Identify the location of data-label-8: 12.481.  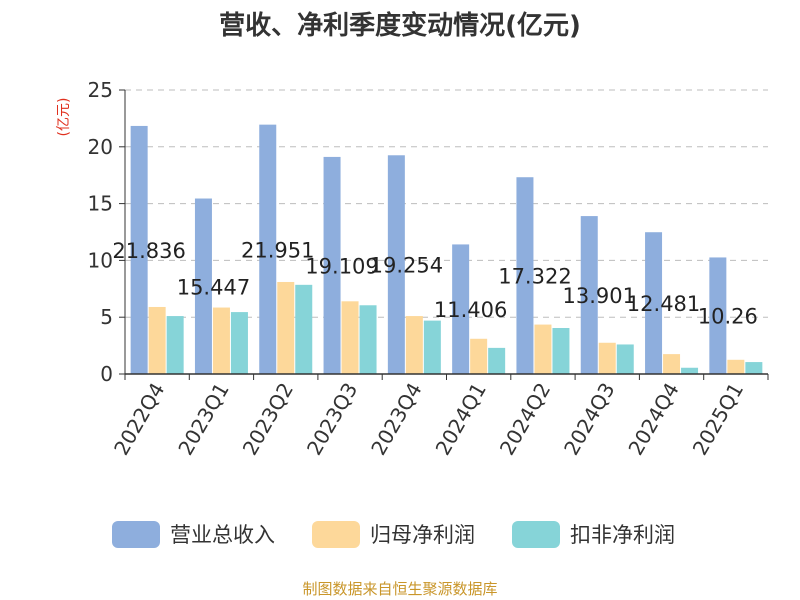
(663, 304).